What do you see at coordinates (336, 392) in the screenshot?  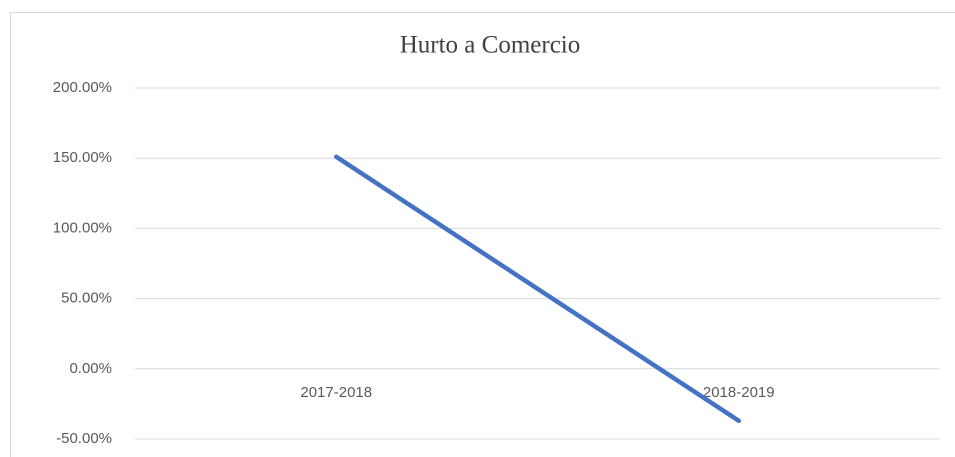 I see `x-tick-label: 2017-2018` at bounding box center [336, 392].